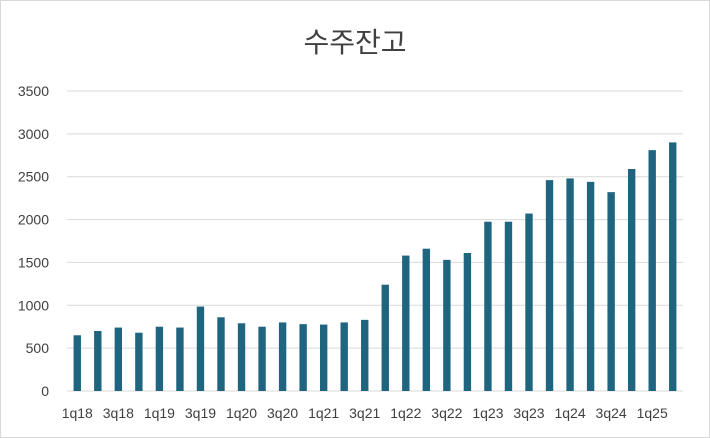 The image size is (710, 438). What do you see at coordinates (159, 413) in the screenshot?
I see `x-tick-label: 1q19` at bounding box center [159, 413].